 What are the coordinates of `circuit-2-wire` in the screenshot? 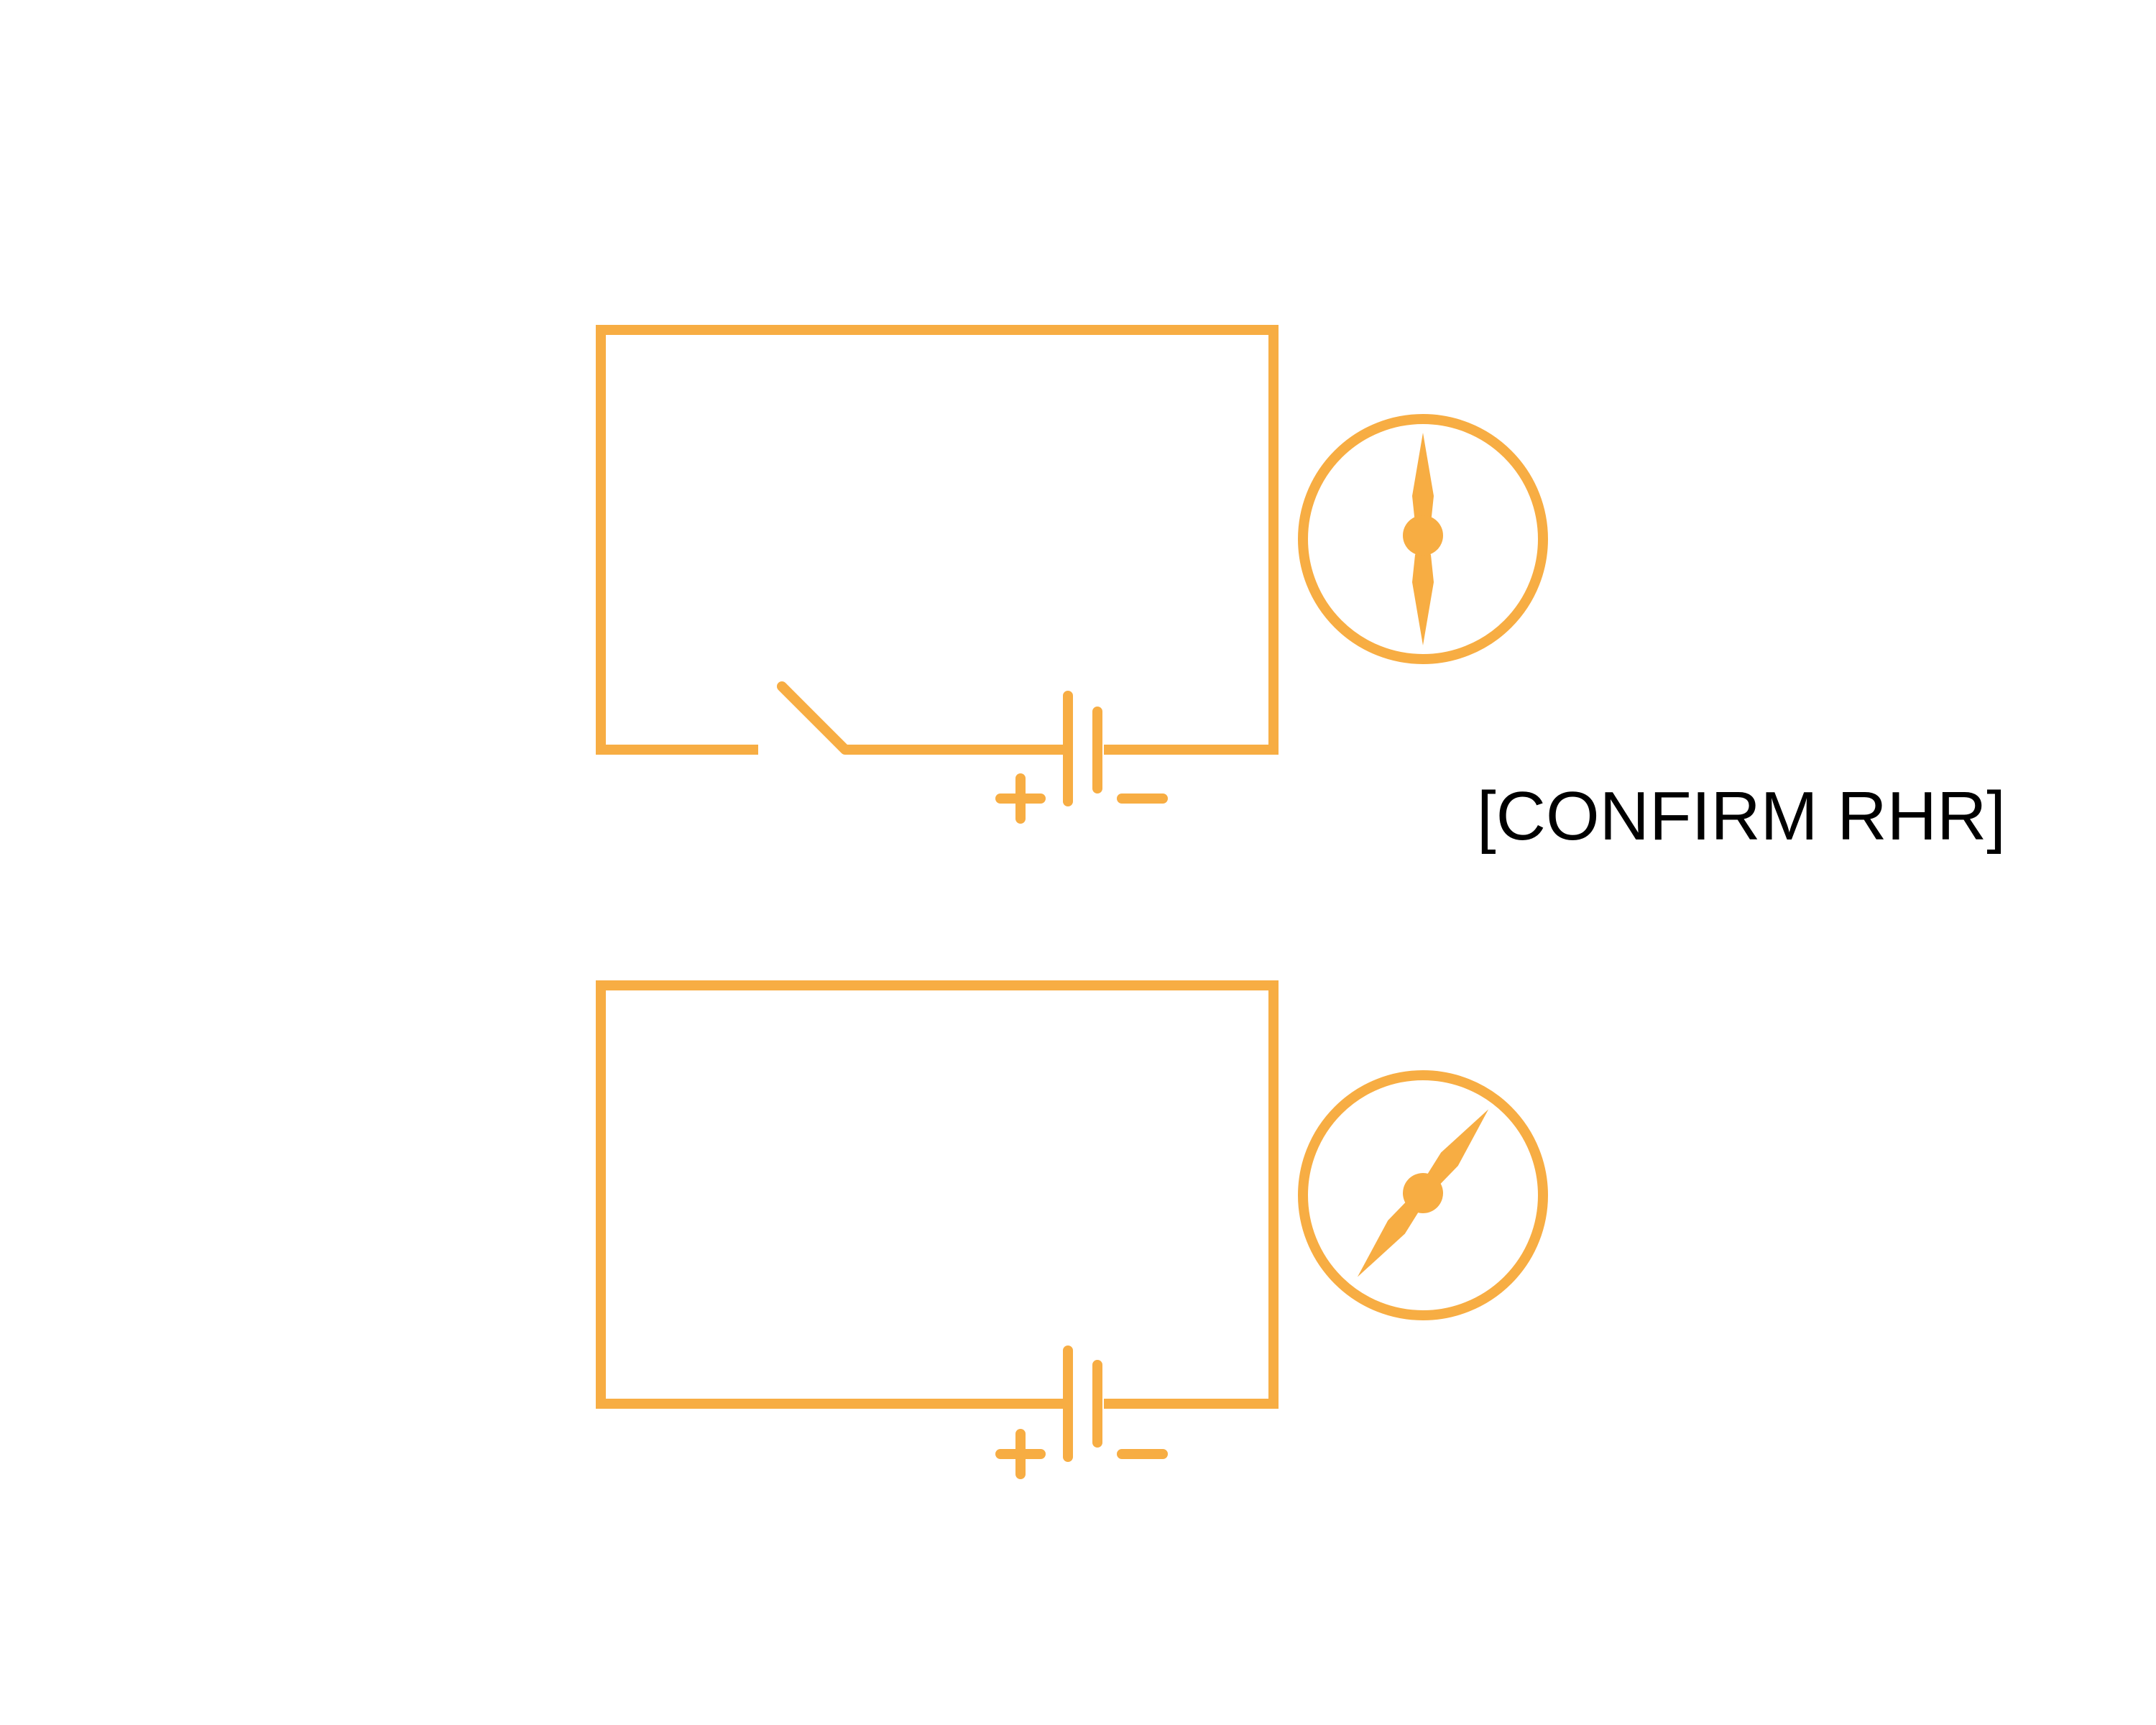 It's located at (937, 1194).